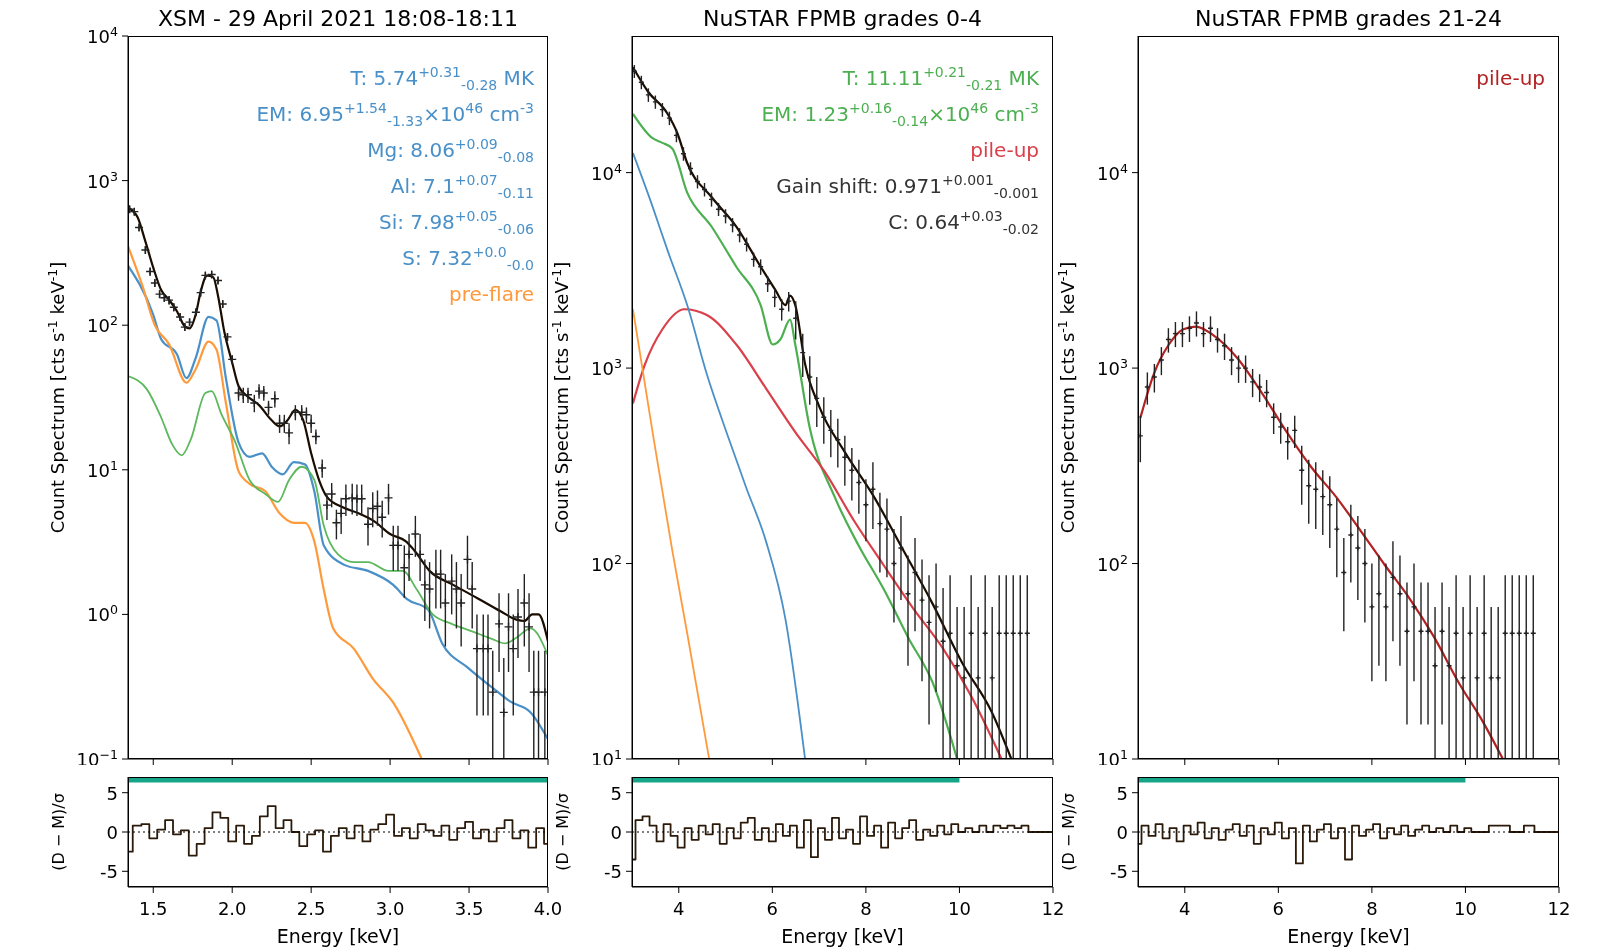  Describe the element at coordinates (102, 613) in the screenshot. I see `y-tick-label: 10$^{0}$` at that location.